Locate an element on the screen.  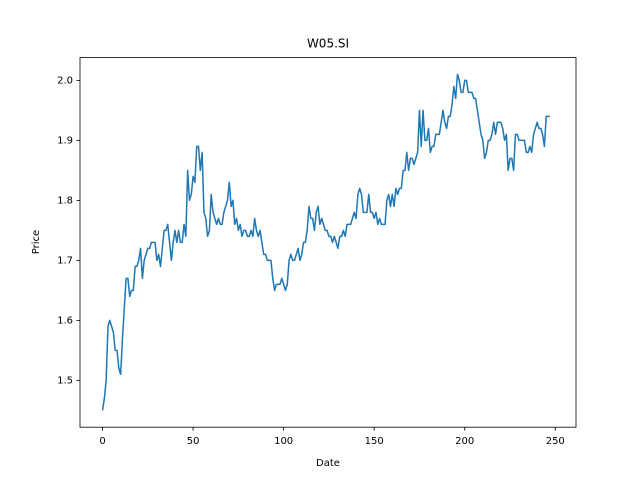
x-tick-label: 50 is located at coordinates (193, 441).